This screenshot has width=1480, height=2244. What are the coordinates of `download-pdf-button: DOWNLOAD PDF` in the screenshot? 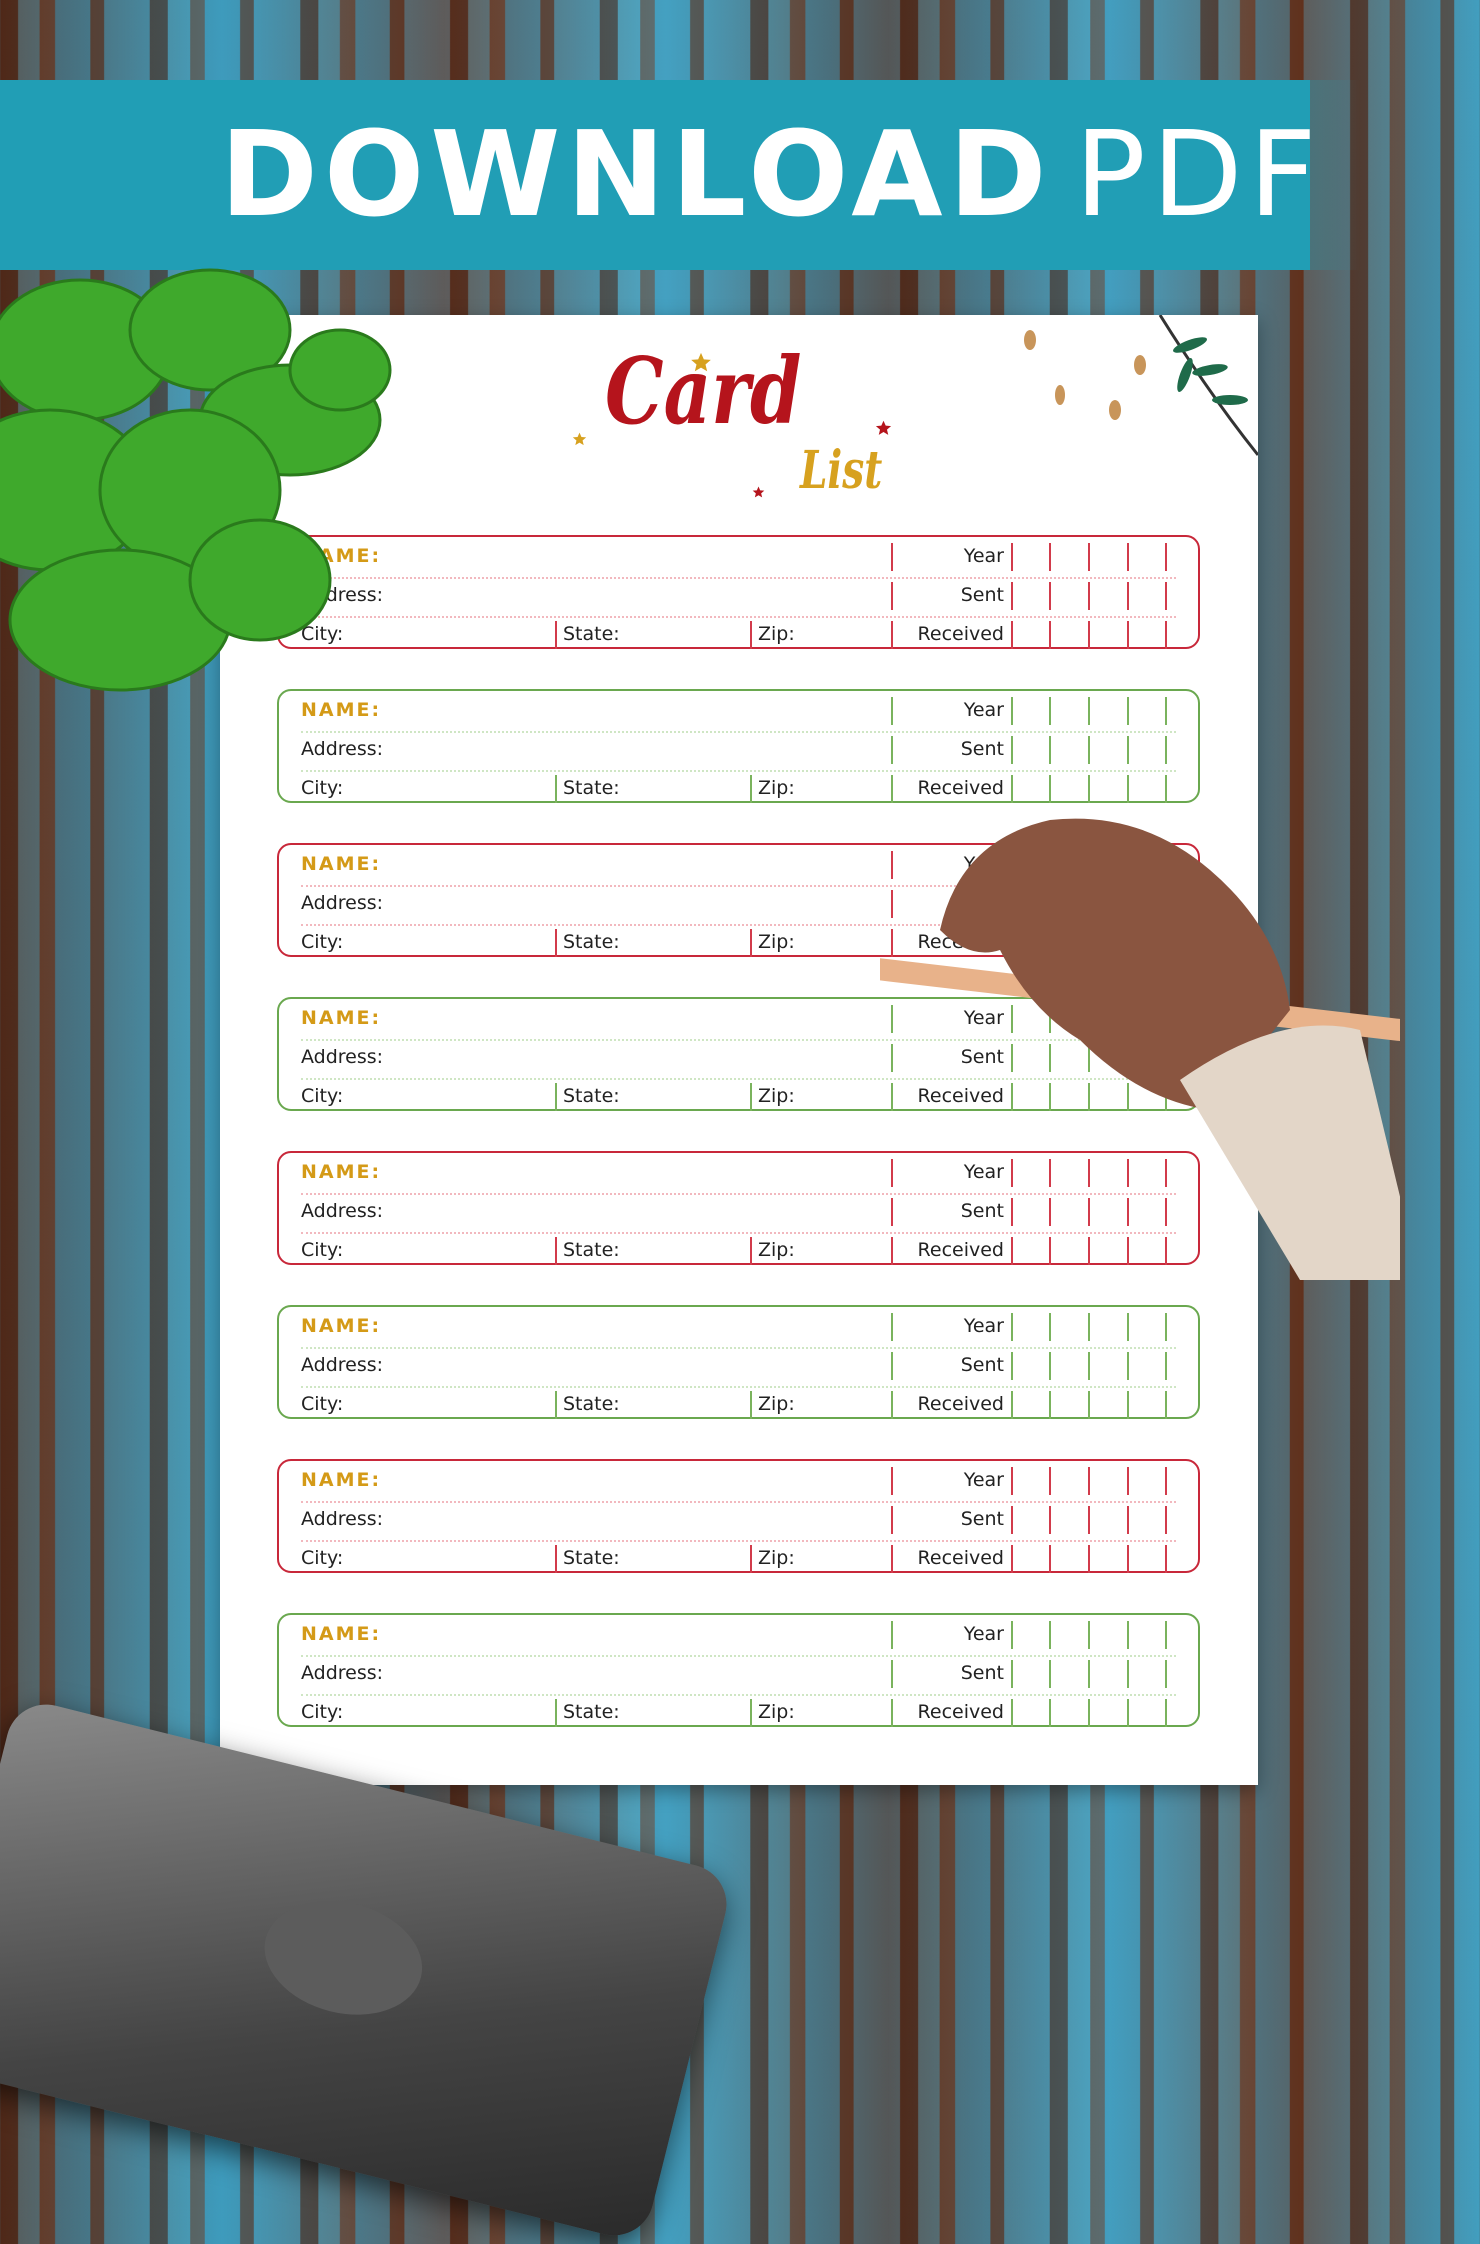 It's located at (771, 174).